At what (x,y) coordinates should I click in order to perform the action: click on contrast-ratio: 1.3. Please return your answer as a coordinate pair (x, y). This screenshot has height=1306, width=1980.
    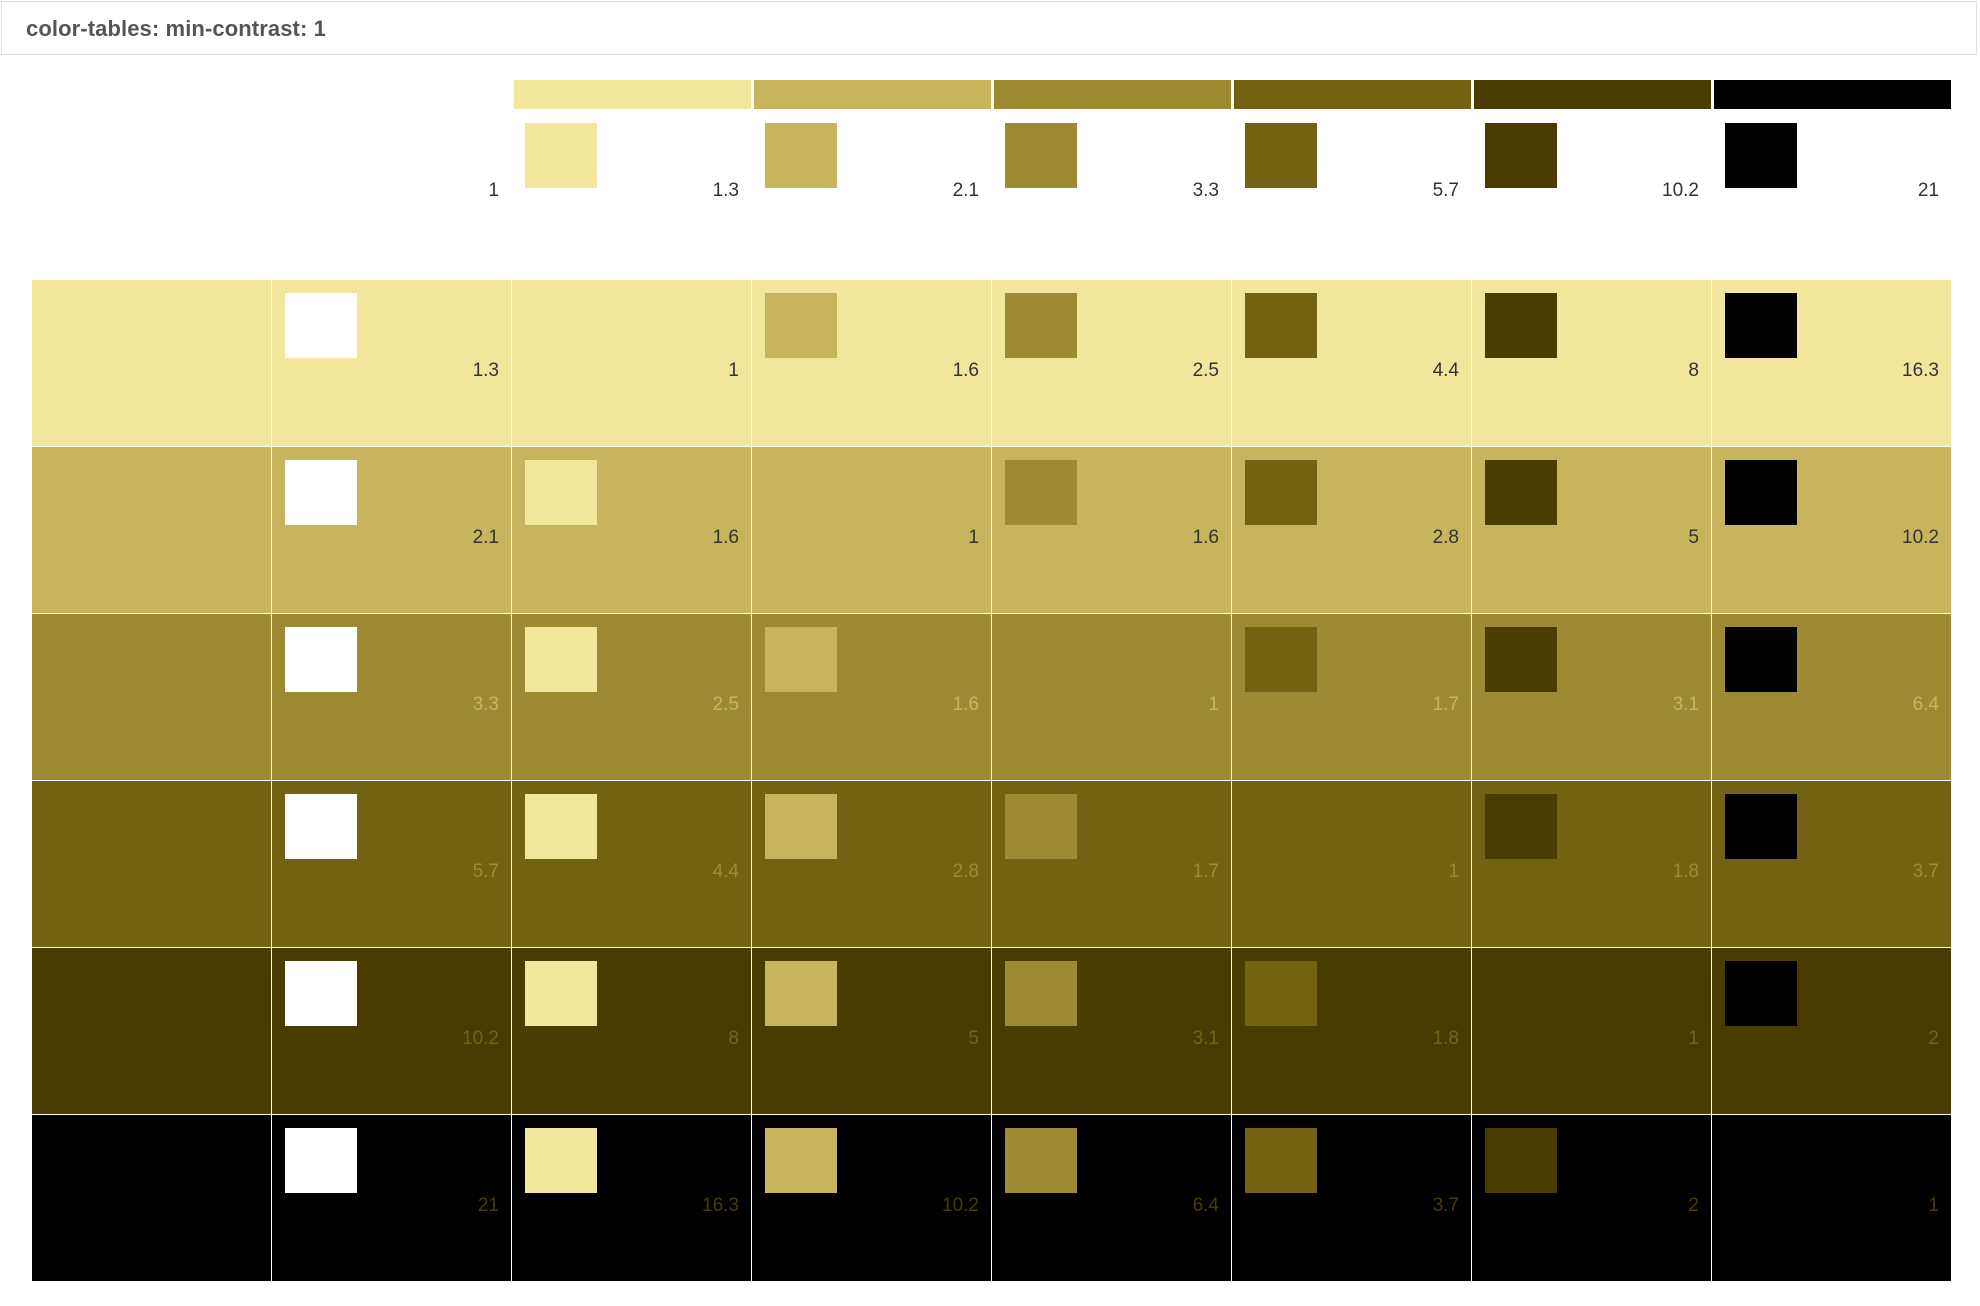
    Looking at the image, I should click on (485, 370).